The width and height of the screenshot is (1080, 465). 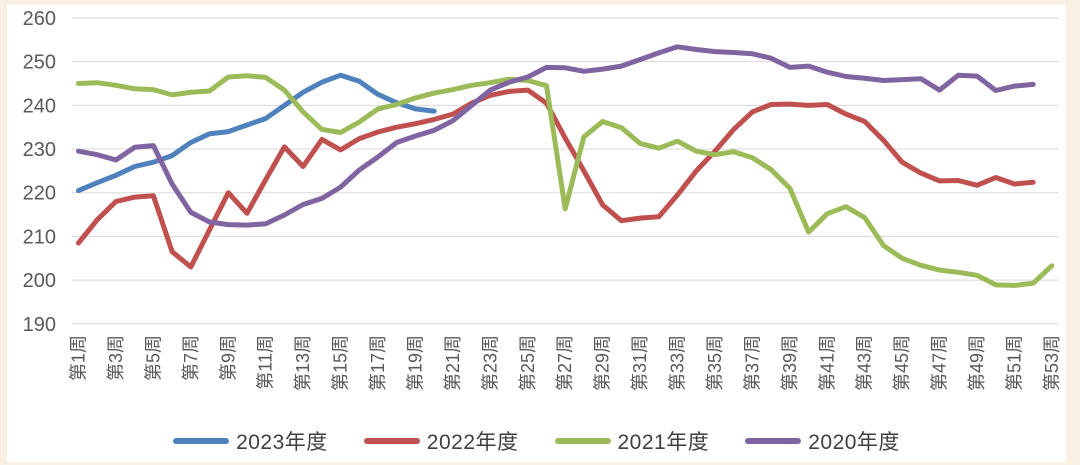 What do you see at coordinates (640, 363) in the screenshot?
I see `x-axis-tick-label: 第31周` at bounding box center [640, 363].